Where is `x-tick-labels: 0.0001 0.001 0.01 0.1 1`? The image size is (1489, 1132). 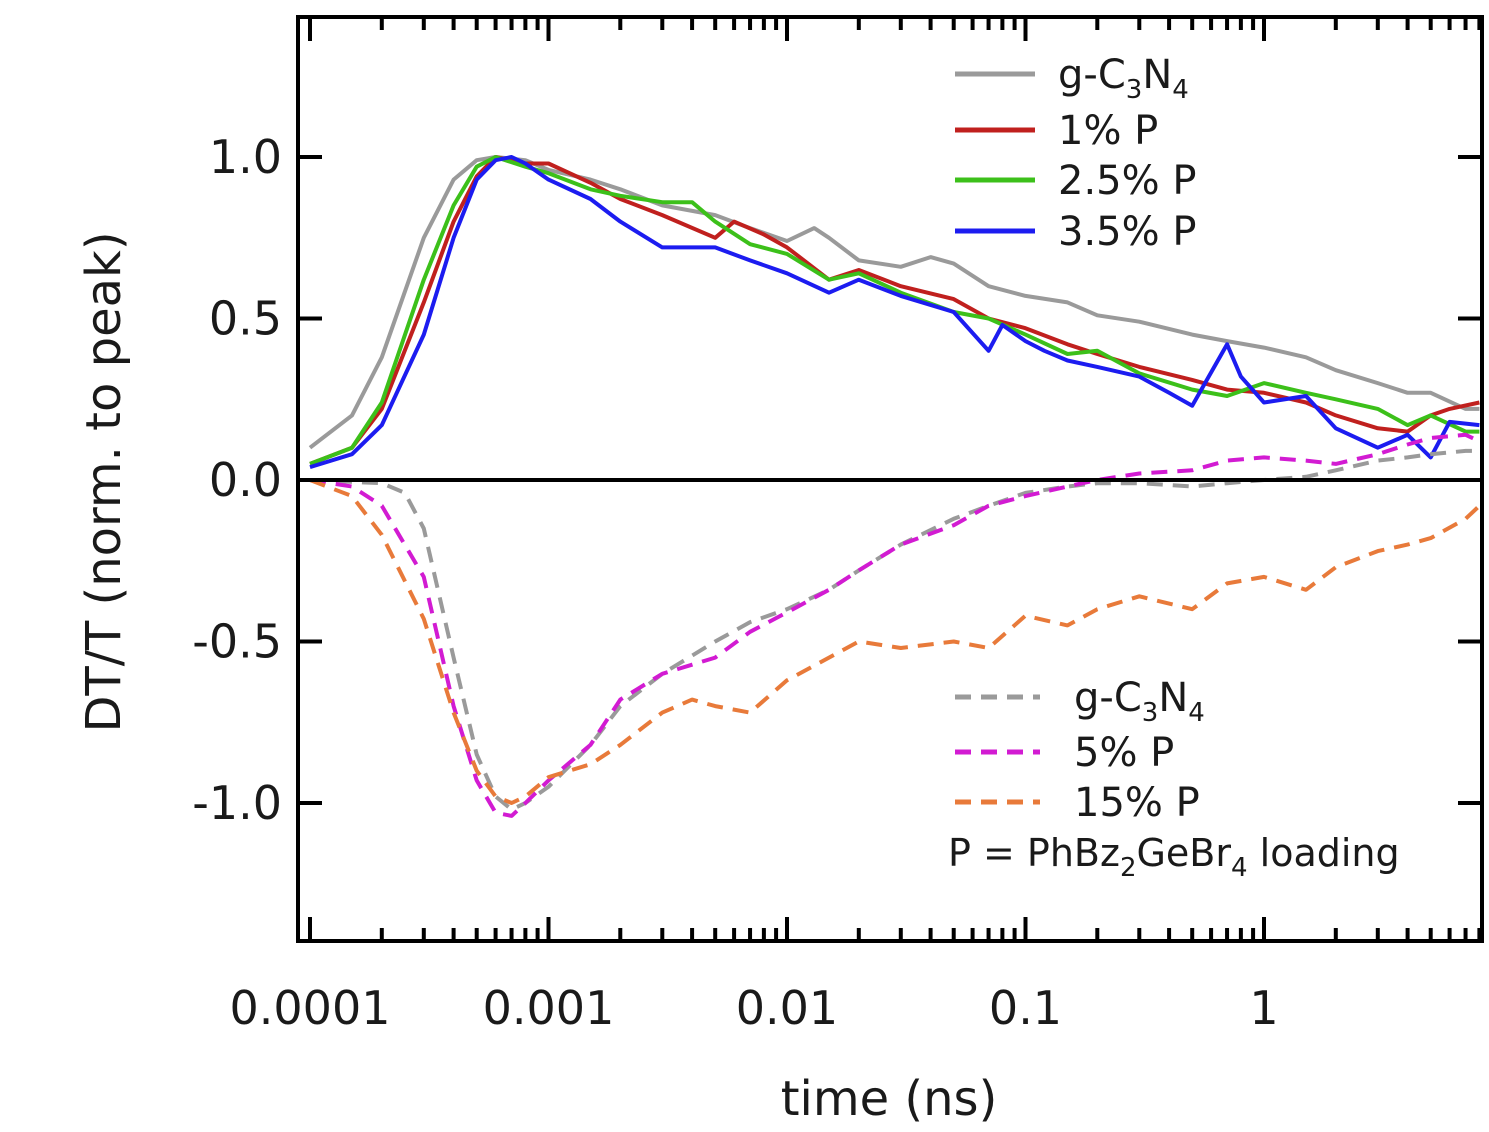 x-tick-labels: 0.0001 0.001 0.01 0.1 1 is located at coordinates (754, 1008).